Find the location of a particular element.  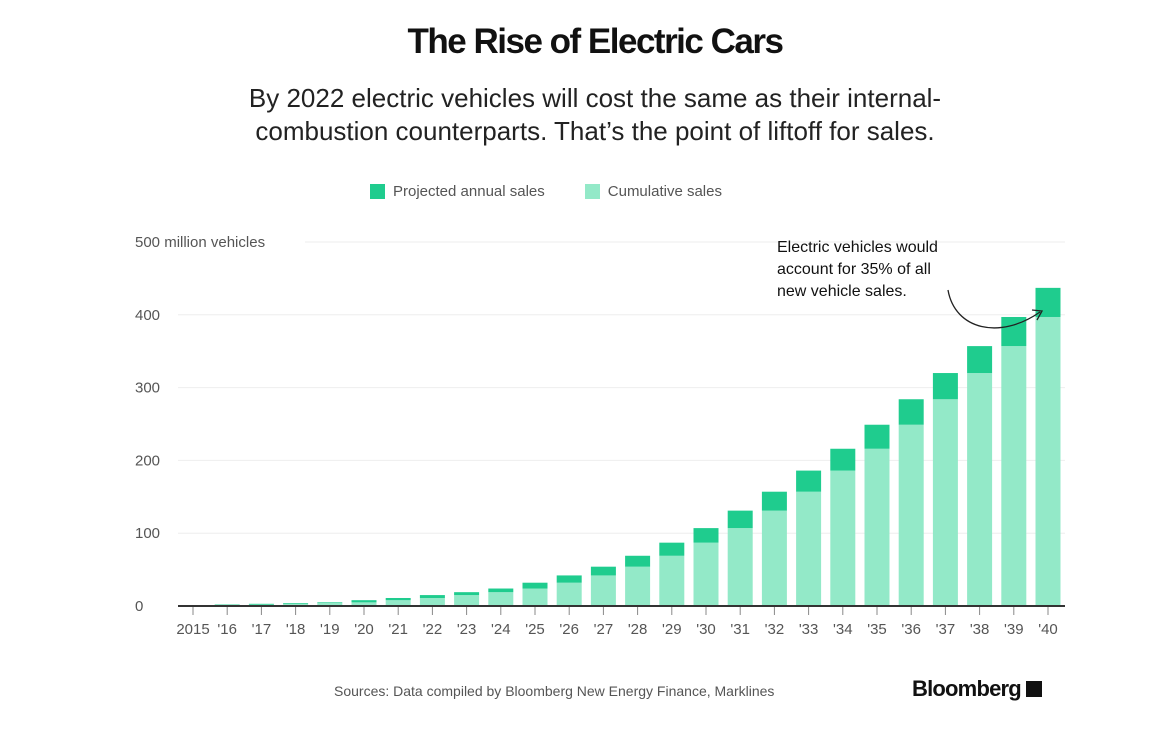

annotation-text: account for 35% of all is located at coordinates (854, 269).